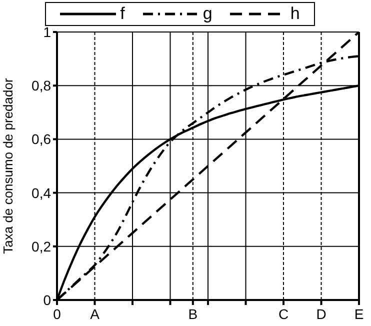 The image size is (371, 326). I want to click on legend-label: f, so click(122, 14).